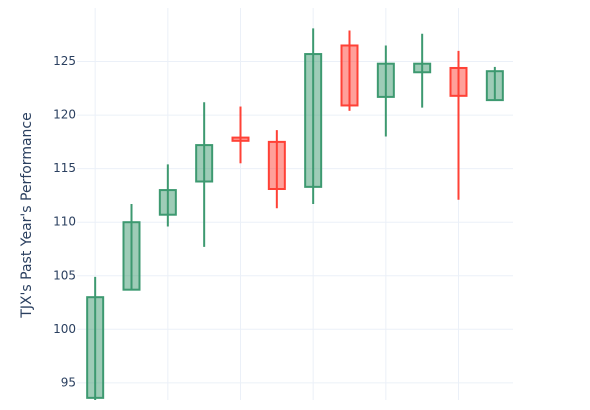  Describe the element at coordinates (27, 215) in the screenshot. I see `y-axis-label: TJX's Past Year's Performance` at that location.